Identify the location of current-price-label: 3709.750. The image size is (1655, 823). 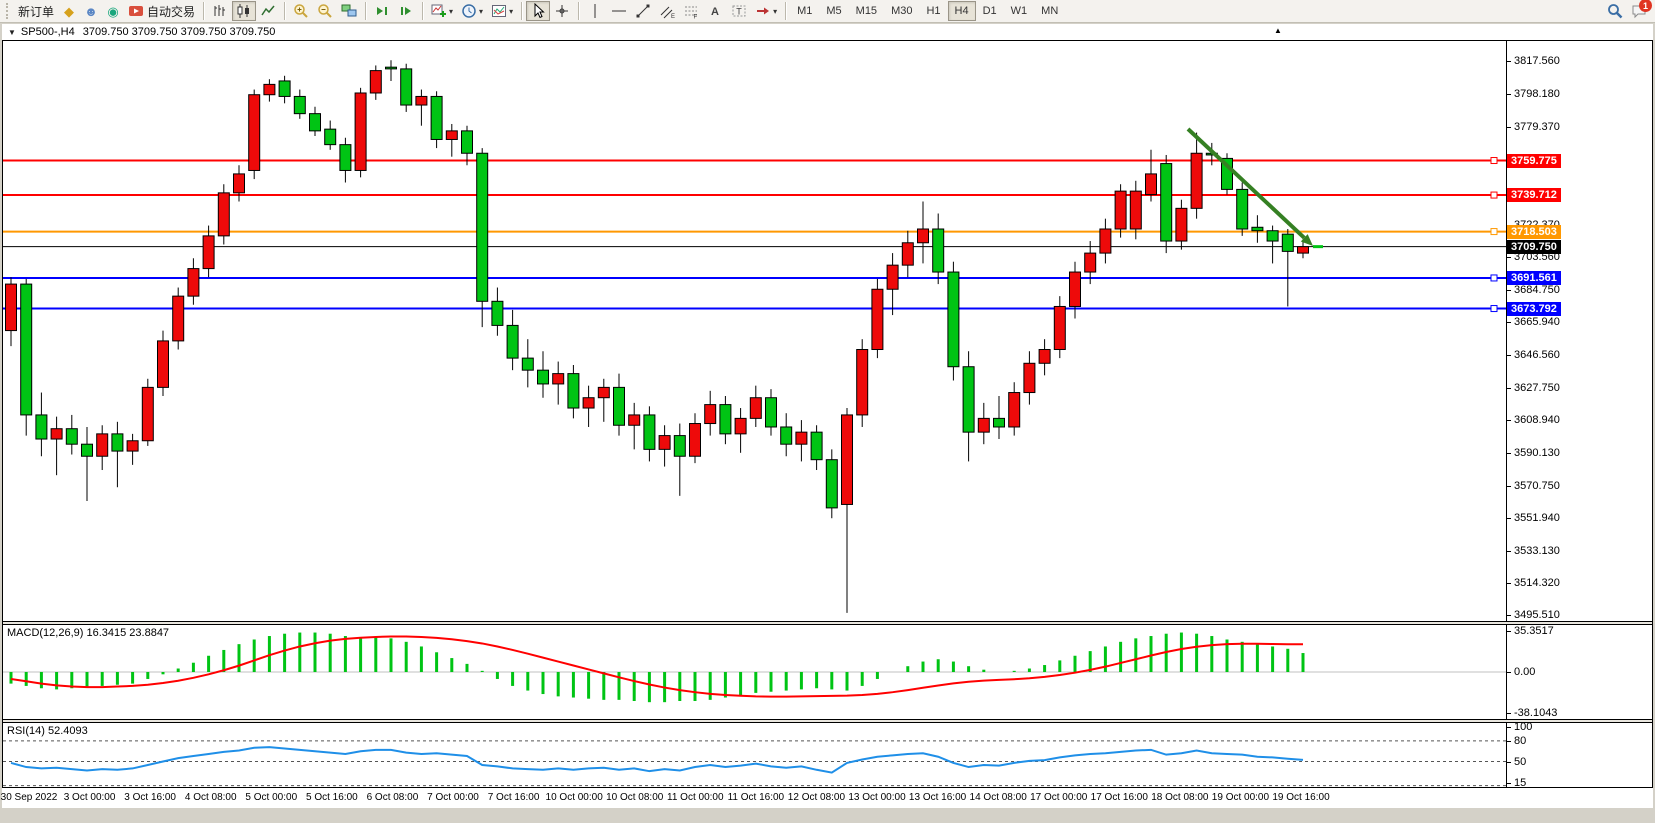
(1534, 246).